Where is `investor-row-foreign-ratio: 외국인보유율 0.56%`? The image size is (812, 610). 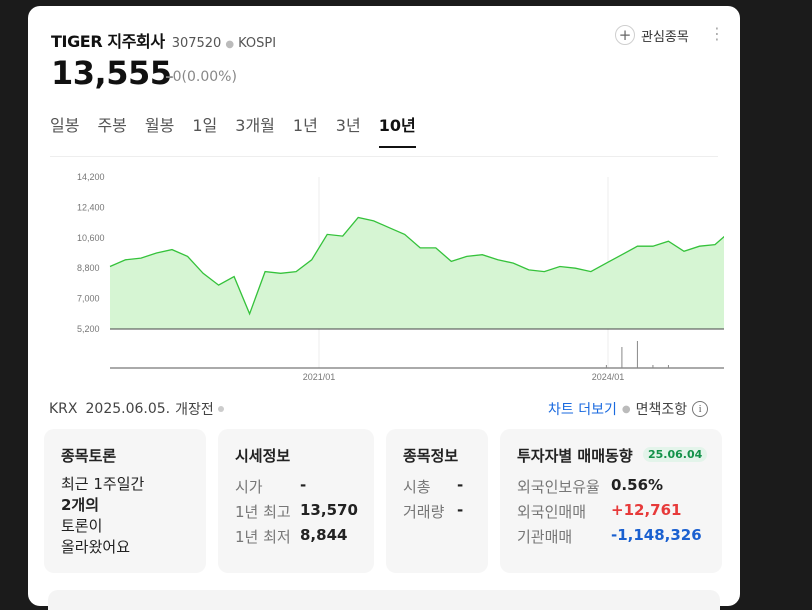 investor-row-foreign-ratio: 외국인보유율 0.56% is located at coordinates (590, 486).